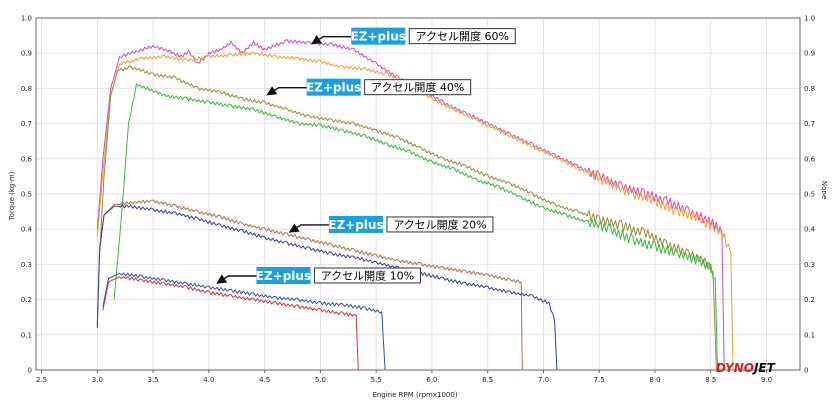 The height and width of the screenshot is (411, 836). I want to click on y-tick-label: 0.3, so click(26, 265).